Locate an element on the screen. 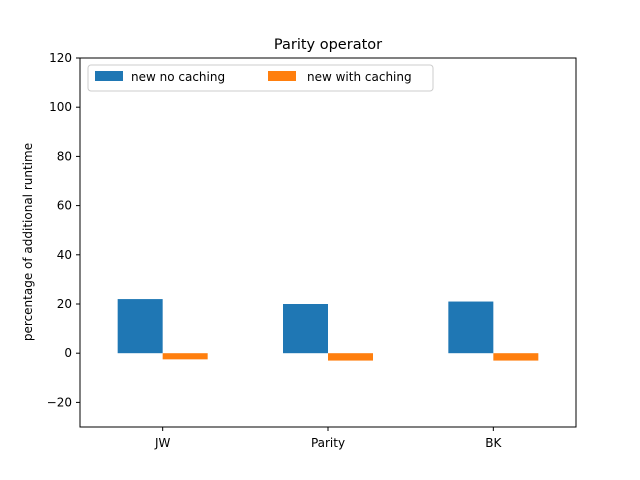  legend: new no caching new with caching is located at coordinates (260, 78).